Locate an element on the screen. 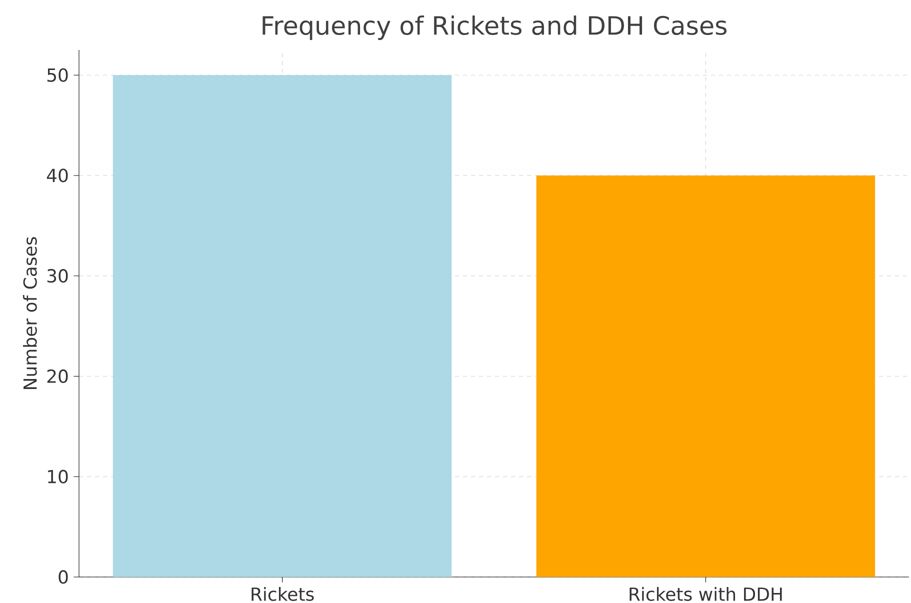 This screenshot has width=911, height=603. x-tick-label: Rickets is located at coordinates (283, 594).